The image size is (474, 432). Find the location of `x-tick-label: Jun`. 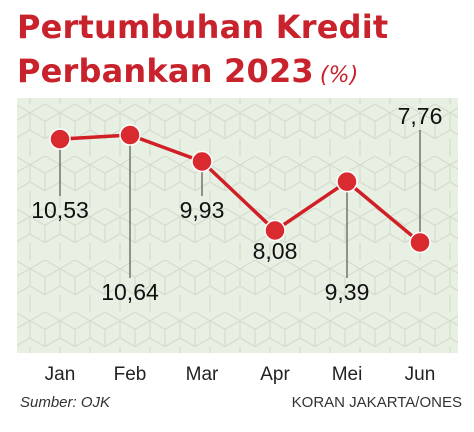

x-tick-label: Jun is located at coordinates (420, 374).